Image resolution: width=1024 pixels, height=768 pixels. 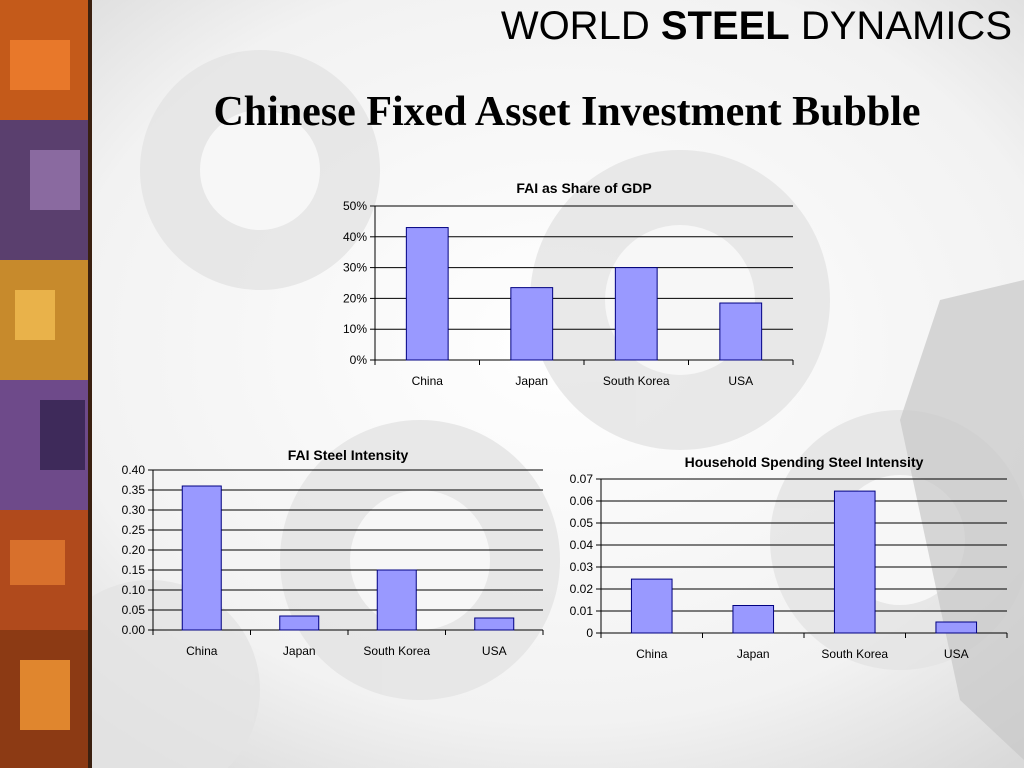 What do you see at coordinates (134, 630) in the screenshot?
I see `y-tick-label: 0.00` at bounding box center [134, 630].